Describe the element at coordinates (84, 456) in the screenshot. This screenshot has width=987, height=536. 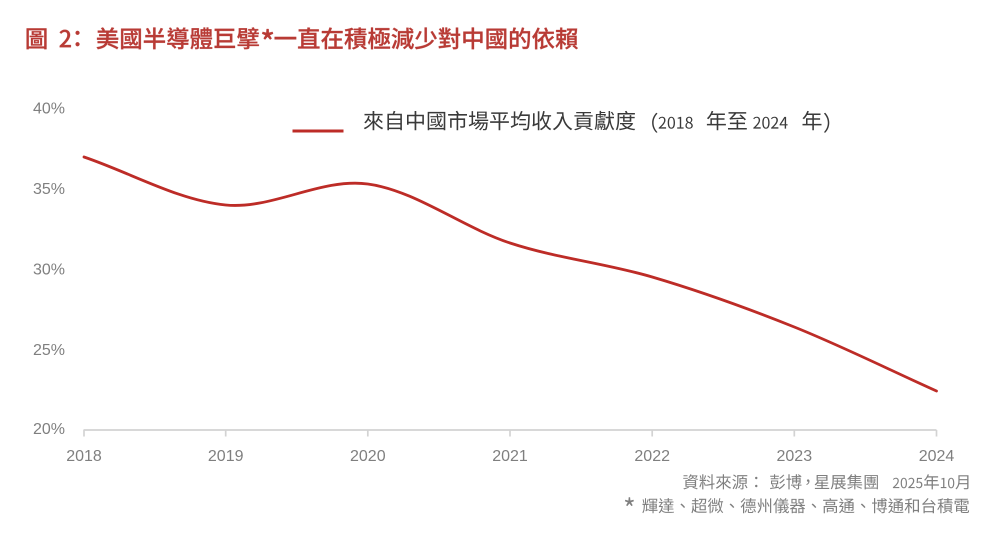
I see `svg-text: 2018` at that location.